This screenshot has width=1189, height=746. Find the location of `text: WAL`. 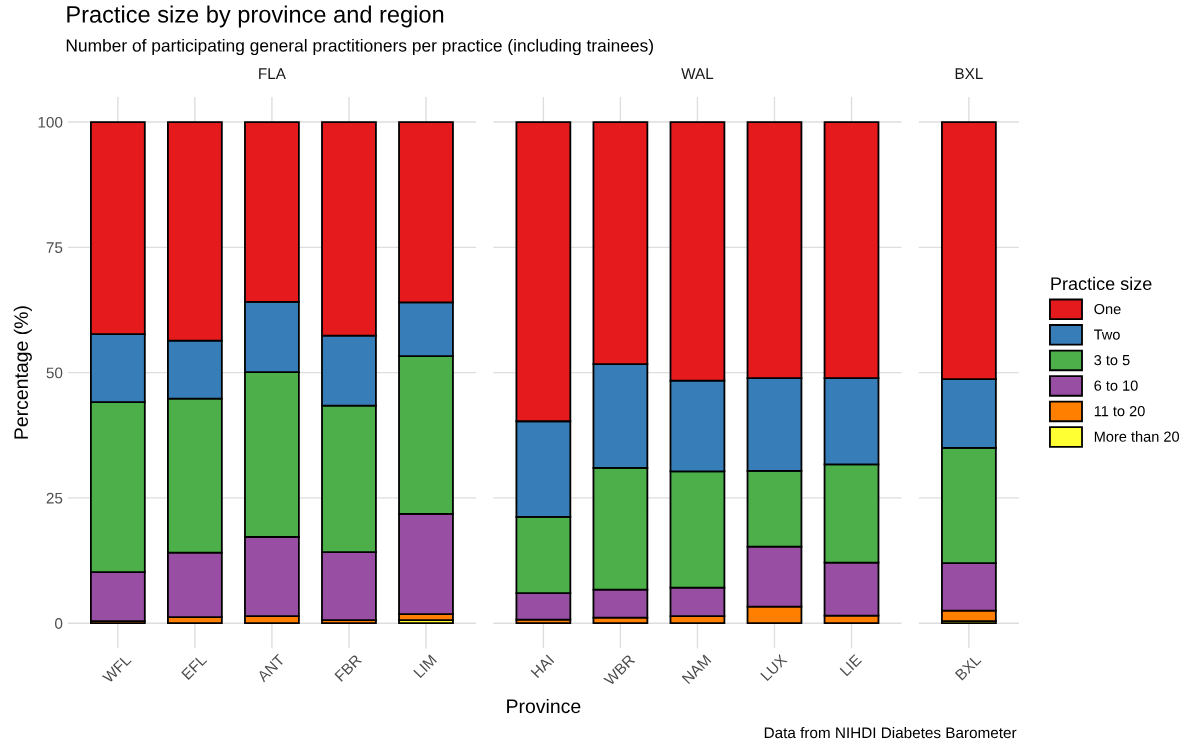

text: WAL is located at coordinates (697, 73).